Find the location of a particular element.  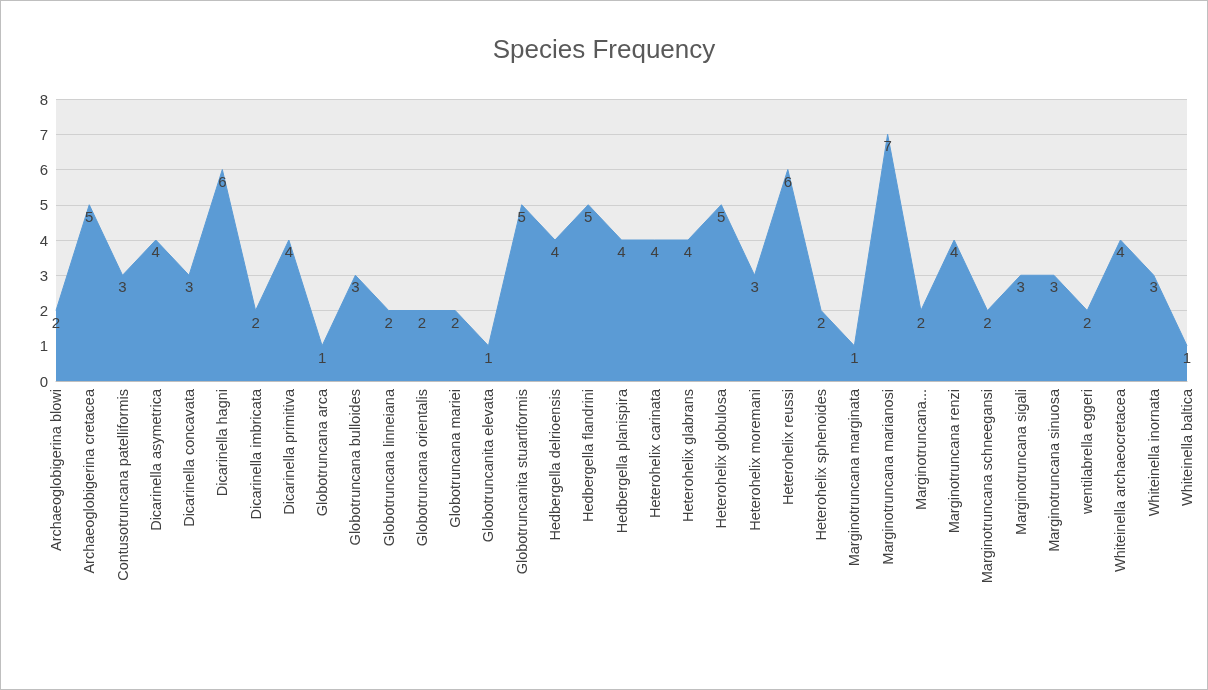

x-tick-label: Dicarinella concavata is located at coordinates (189, 457).